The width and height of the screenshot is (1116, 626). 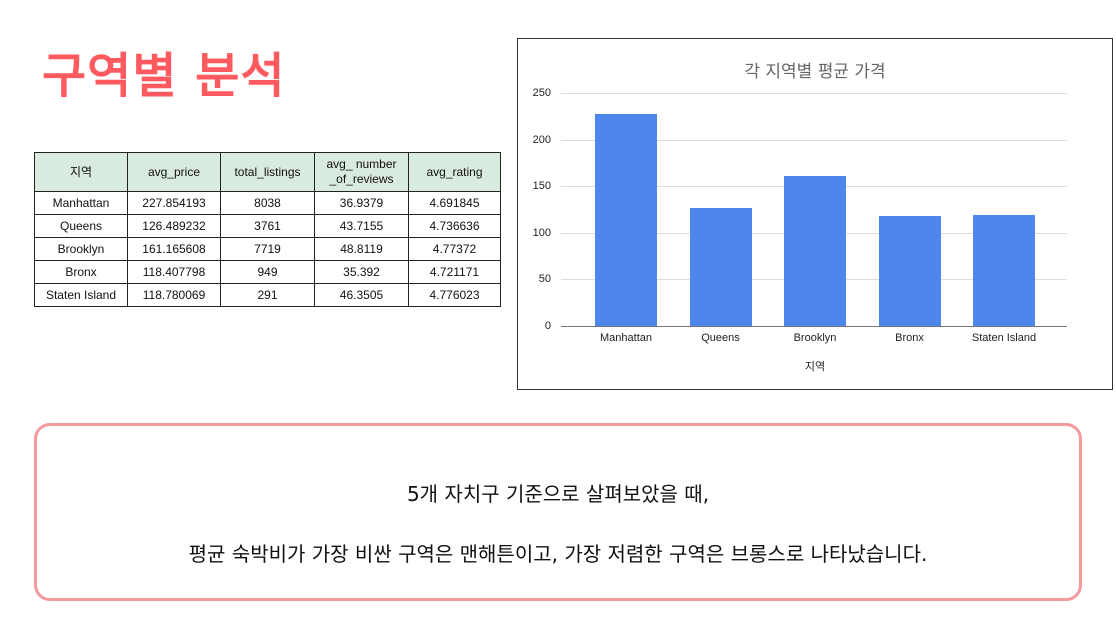 I want to click on cell-avg-reviews: 48.8119, so click(x=361, y=249).